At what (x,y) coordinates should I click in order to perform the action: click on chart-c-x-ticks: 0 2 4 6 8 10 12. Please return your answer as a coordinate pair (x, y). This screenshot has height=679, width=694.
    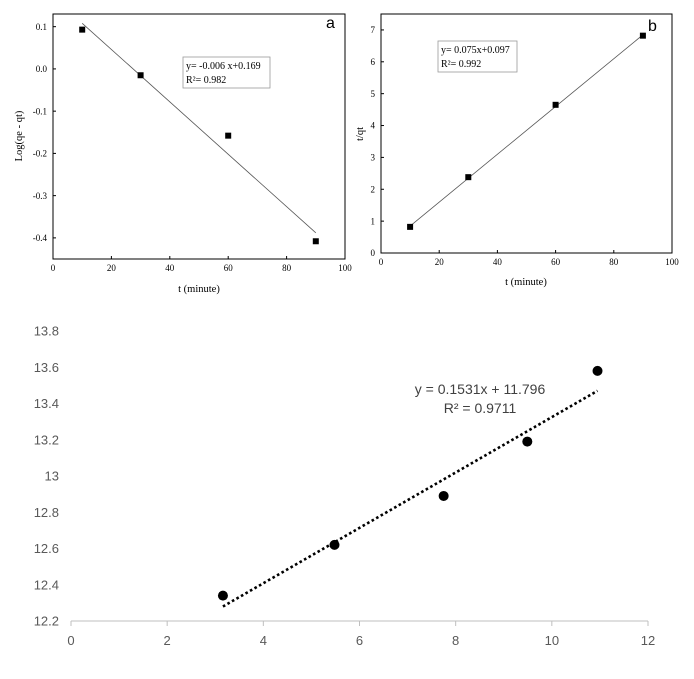
    Looking at the image, I should click on (361, 634).